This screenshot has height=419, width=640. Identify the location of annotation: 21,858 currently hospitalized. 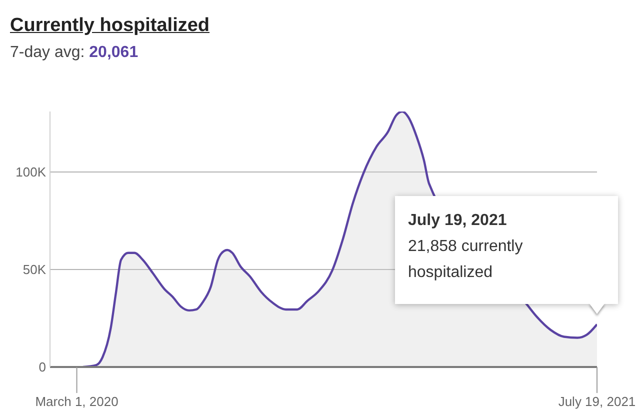
(466, 260).